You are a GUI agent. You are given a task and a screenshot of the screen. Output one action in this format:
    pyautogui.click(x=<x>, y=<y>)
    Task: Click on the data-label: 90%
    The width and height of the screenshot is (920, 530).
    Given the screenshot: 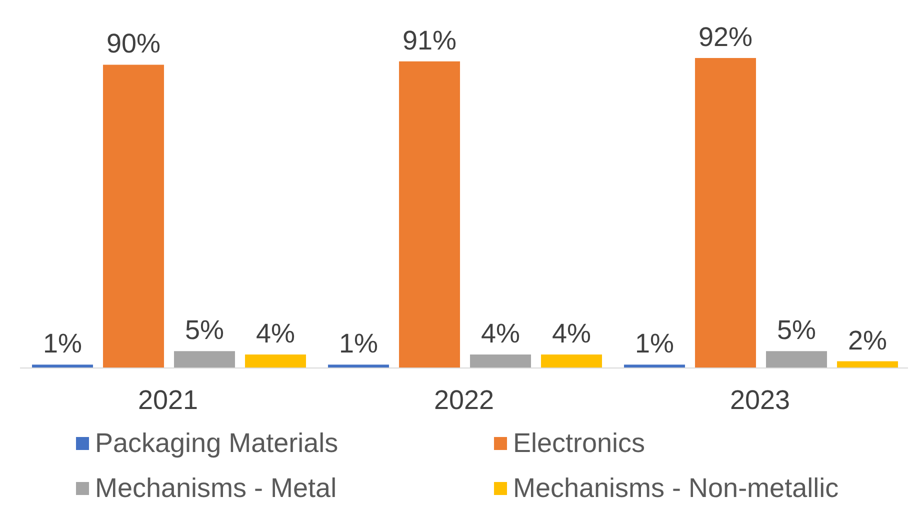 What is the action you would take?
    pyautogui.click(x=133, y=43)
    